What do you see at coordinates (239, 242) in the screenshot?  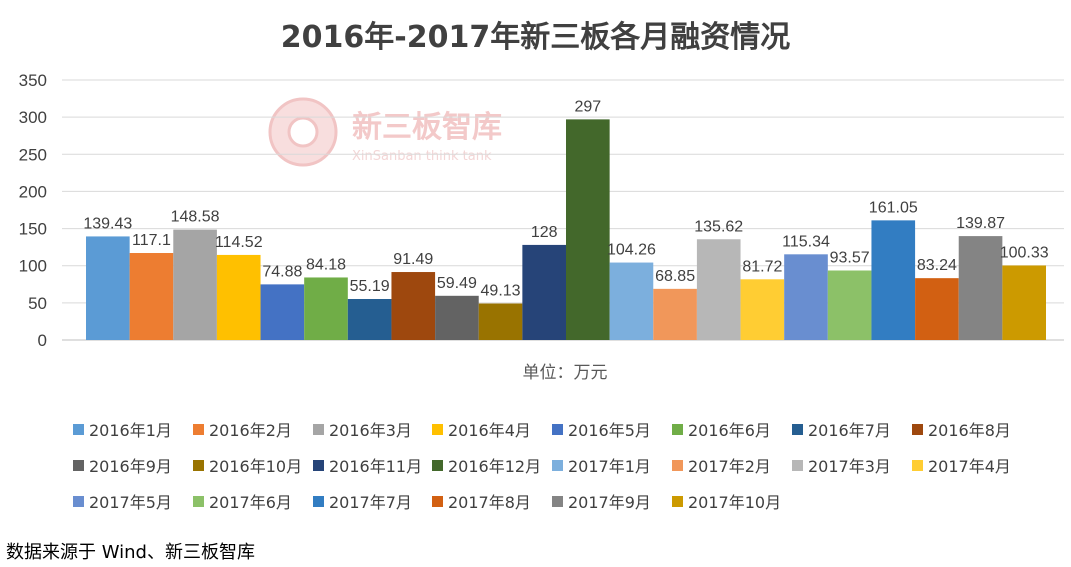 I see `data-label: 114.52` at bounding box center [239, 242].